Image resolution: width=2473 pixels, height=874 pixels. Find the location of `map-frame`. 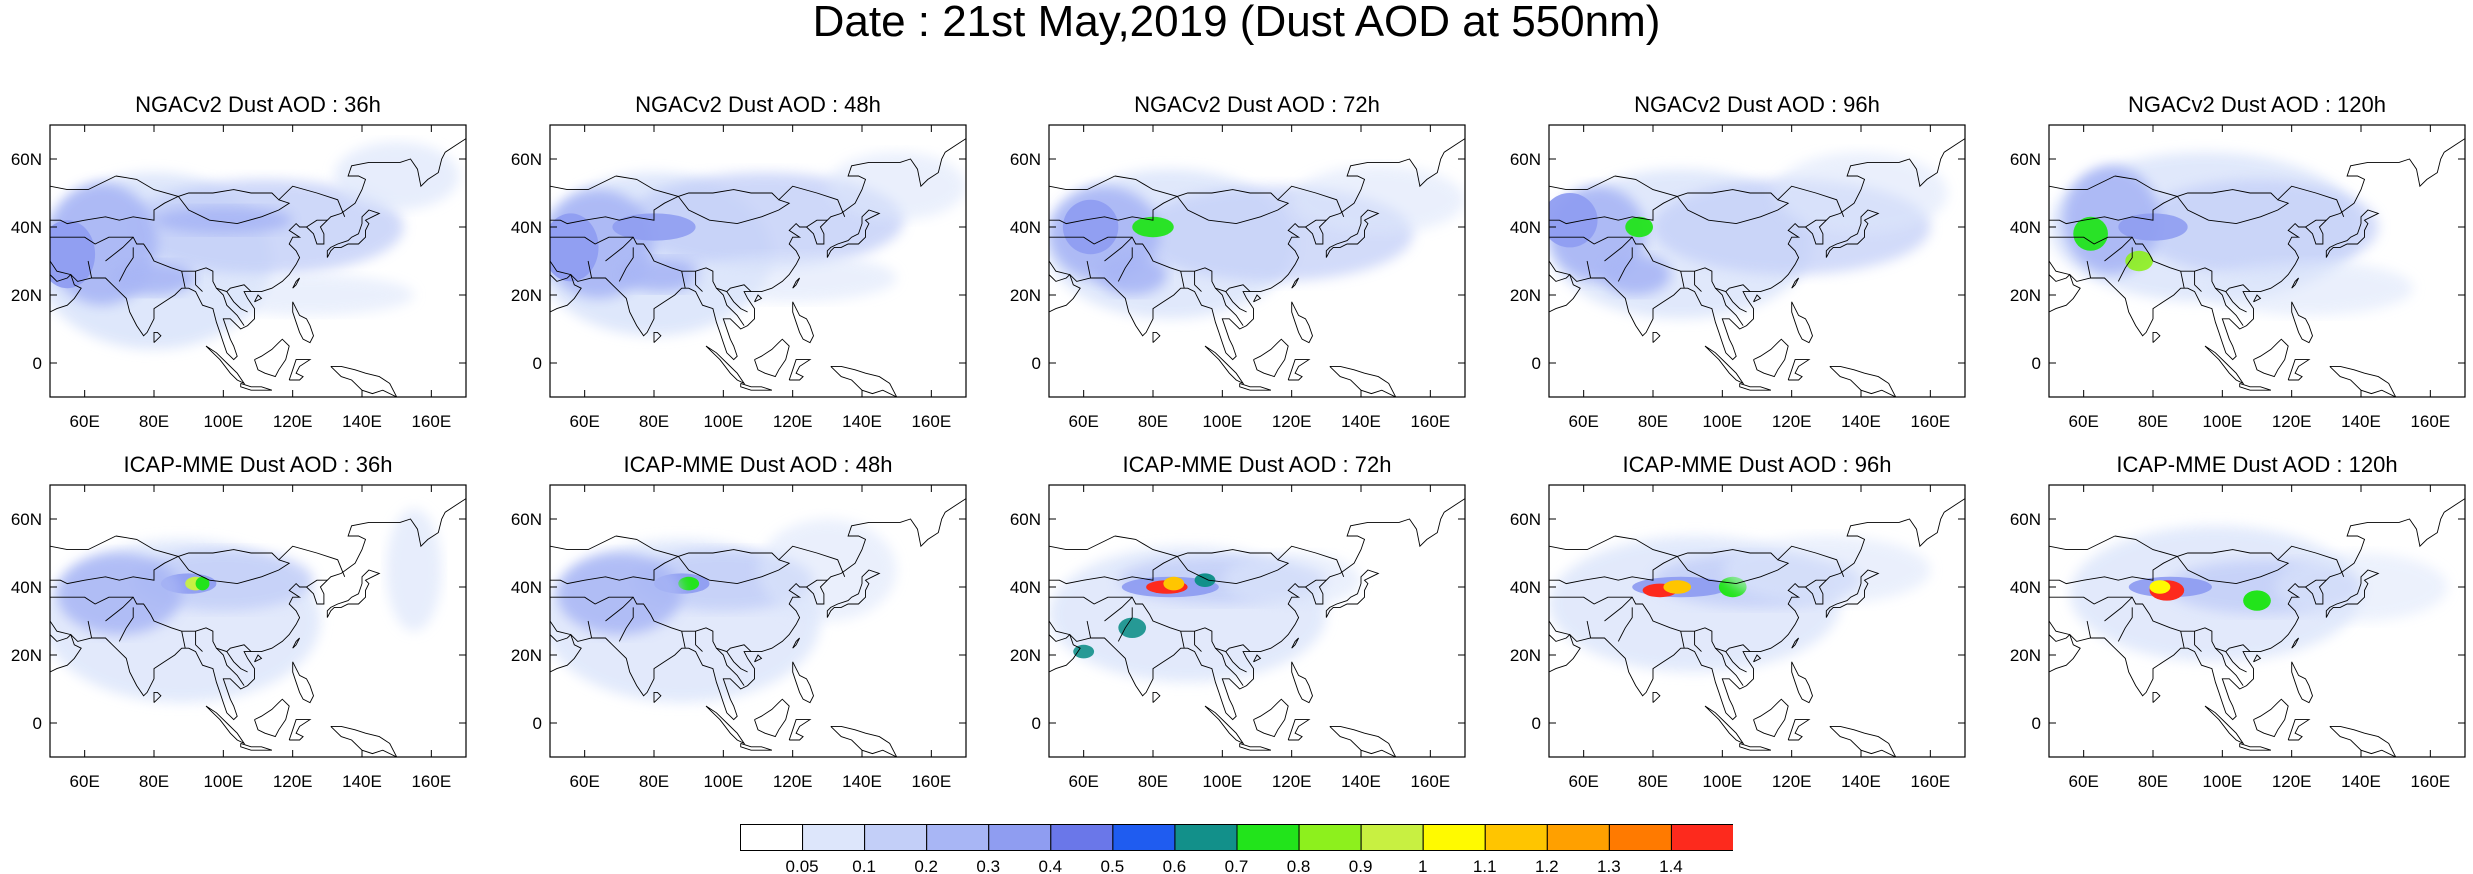

map-frame is located at coordinates (758, 261).